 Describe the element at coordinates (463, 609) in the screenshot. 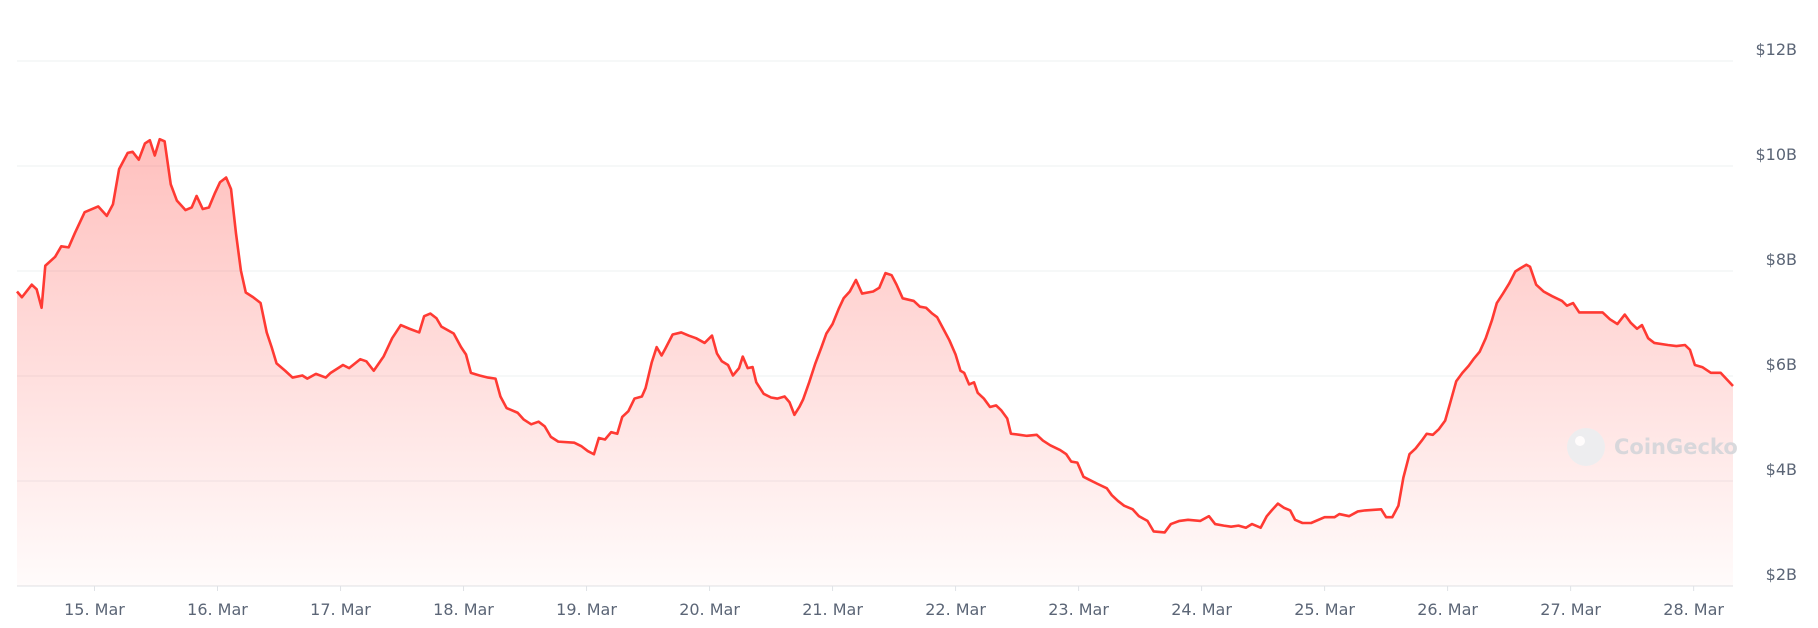

I see `x-tick-label: 18. Mar` at that location.